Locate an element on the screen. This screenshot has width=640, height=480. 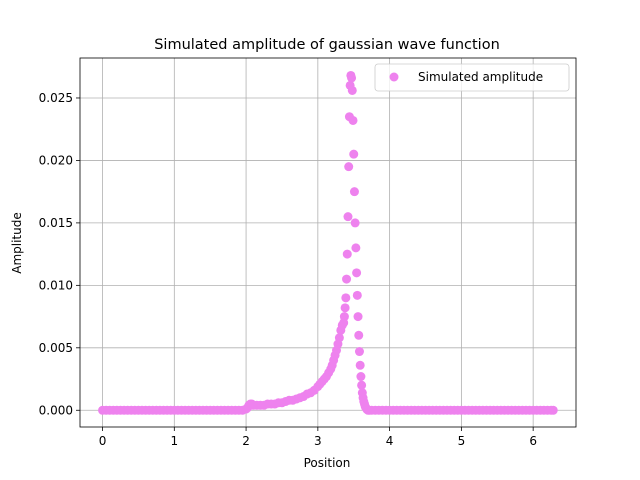
x-tick-label: 4 is located at coordinates (390, 441).